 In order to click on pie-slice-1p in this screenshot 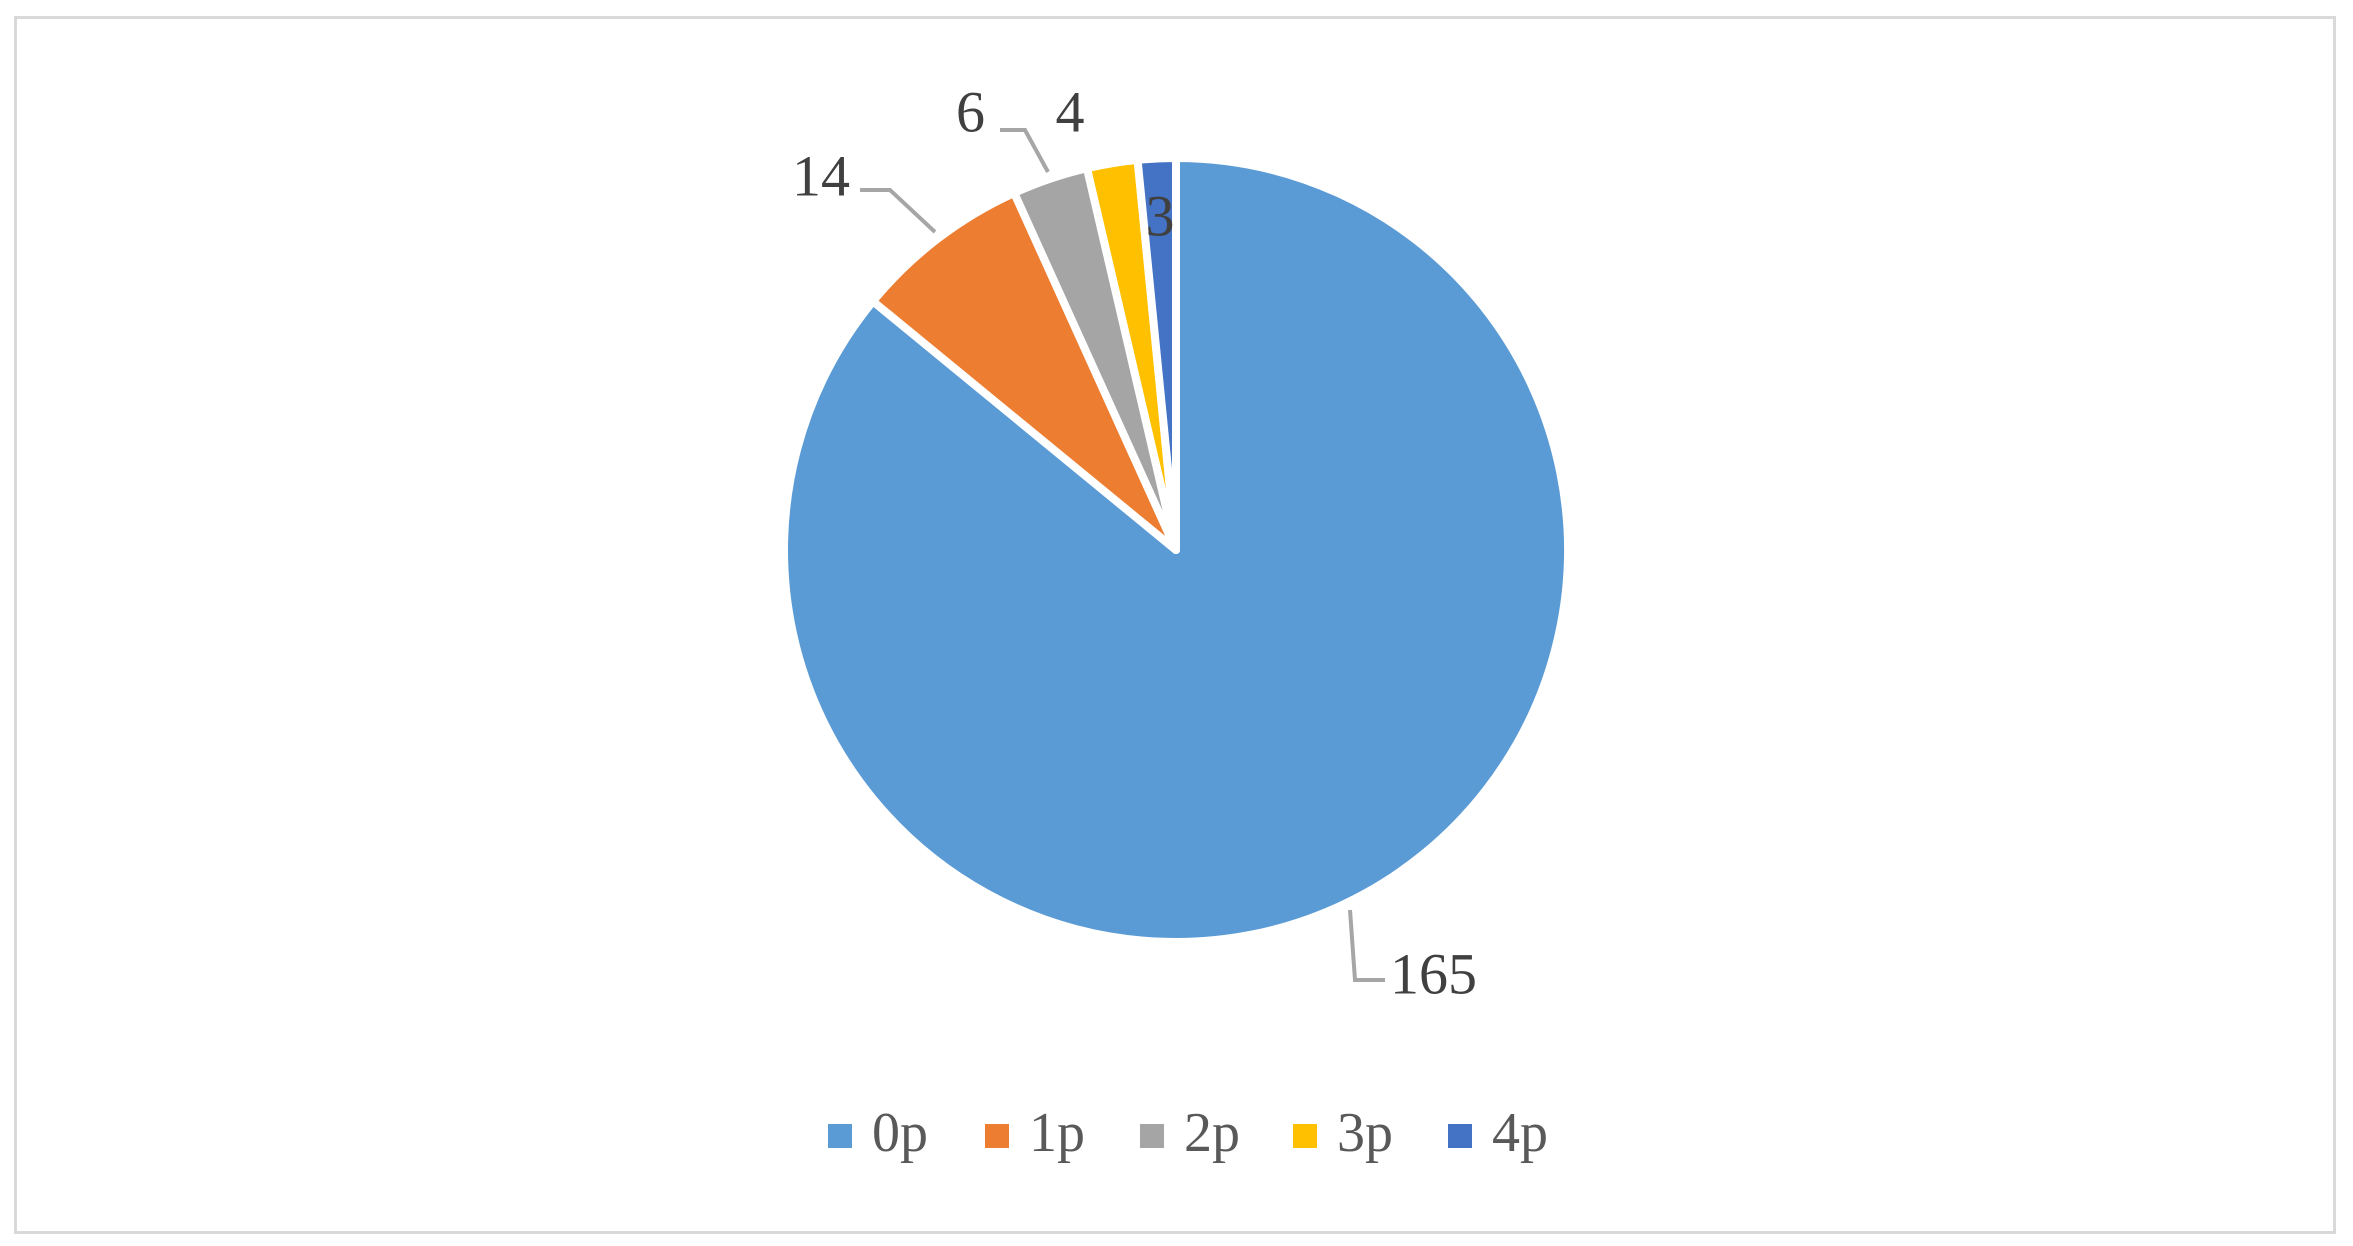, I will do `click(1024, 371)`.